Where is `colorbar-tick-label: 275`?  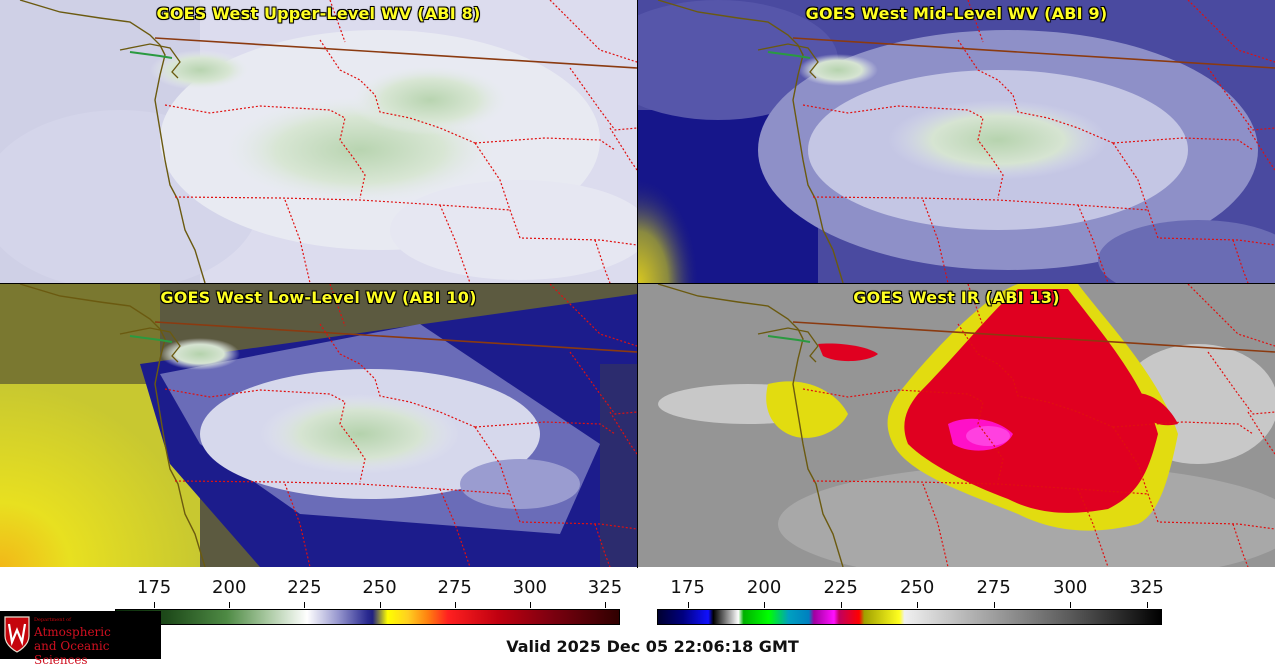 colorbar-tick-label: 275 is located at coordinates (454, 587).